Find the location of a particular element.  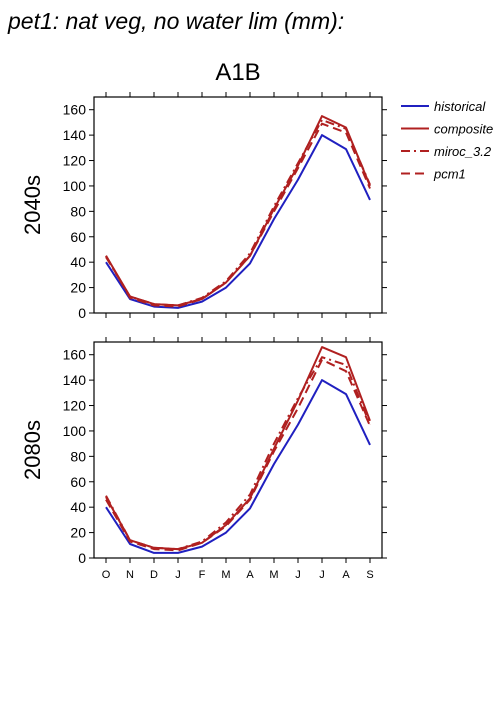

legend-item-miroc_3.2: miroc_3.2 is located at coordinates (446, 151).